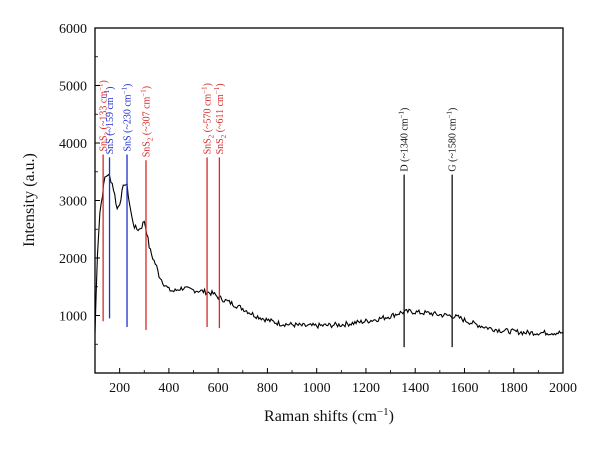 The image size is (600, 449). What do you see at coordinates (329, 415) in the screenshot?
I see `x-axis-label: Raman shifts (cm−1)` at bounding box center [329, 415].